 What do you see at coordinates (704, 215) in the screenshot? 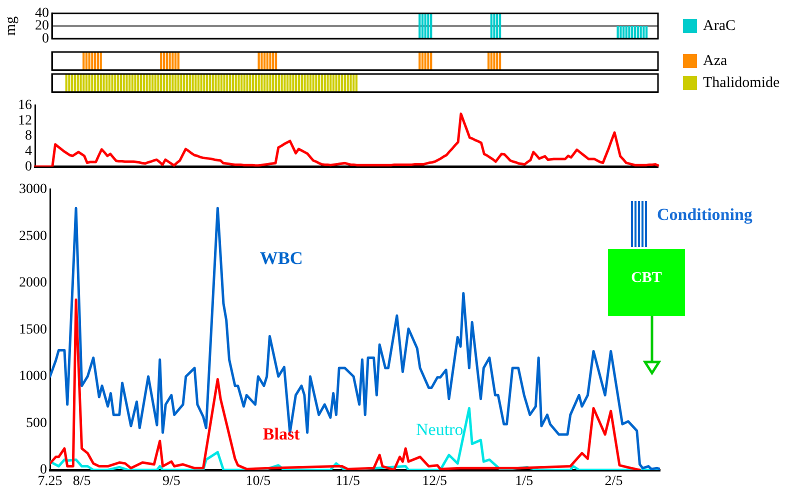
I see `annotation: Conditioning` at bounding box center [704, 215].